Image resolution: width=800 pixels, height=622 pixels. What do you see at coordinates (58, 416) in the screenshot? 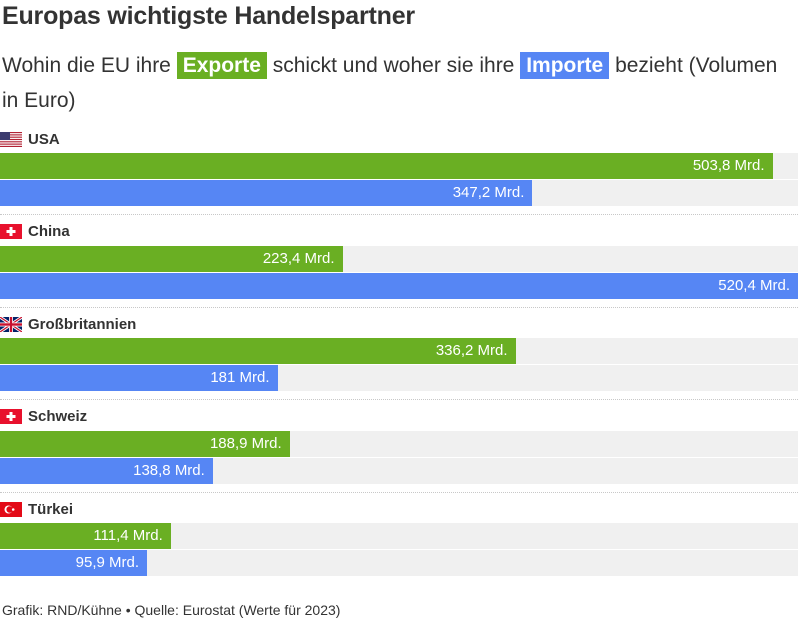
I see `country-name: Schweiz` at bounding box center [58, 416].